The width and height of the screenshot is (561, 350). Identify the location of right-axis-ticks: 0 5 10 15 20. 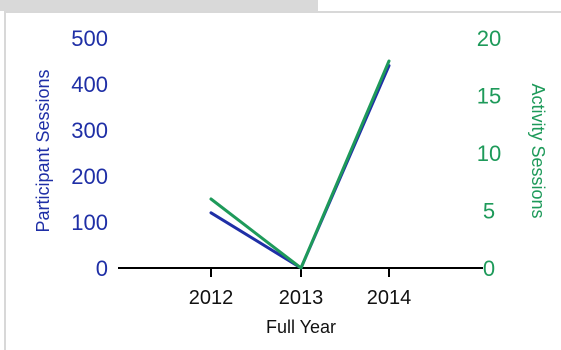
(489, 153).